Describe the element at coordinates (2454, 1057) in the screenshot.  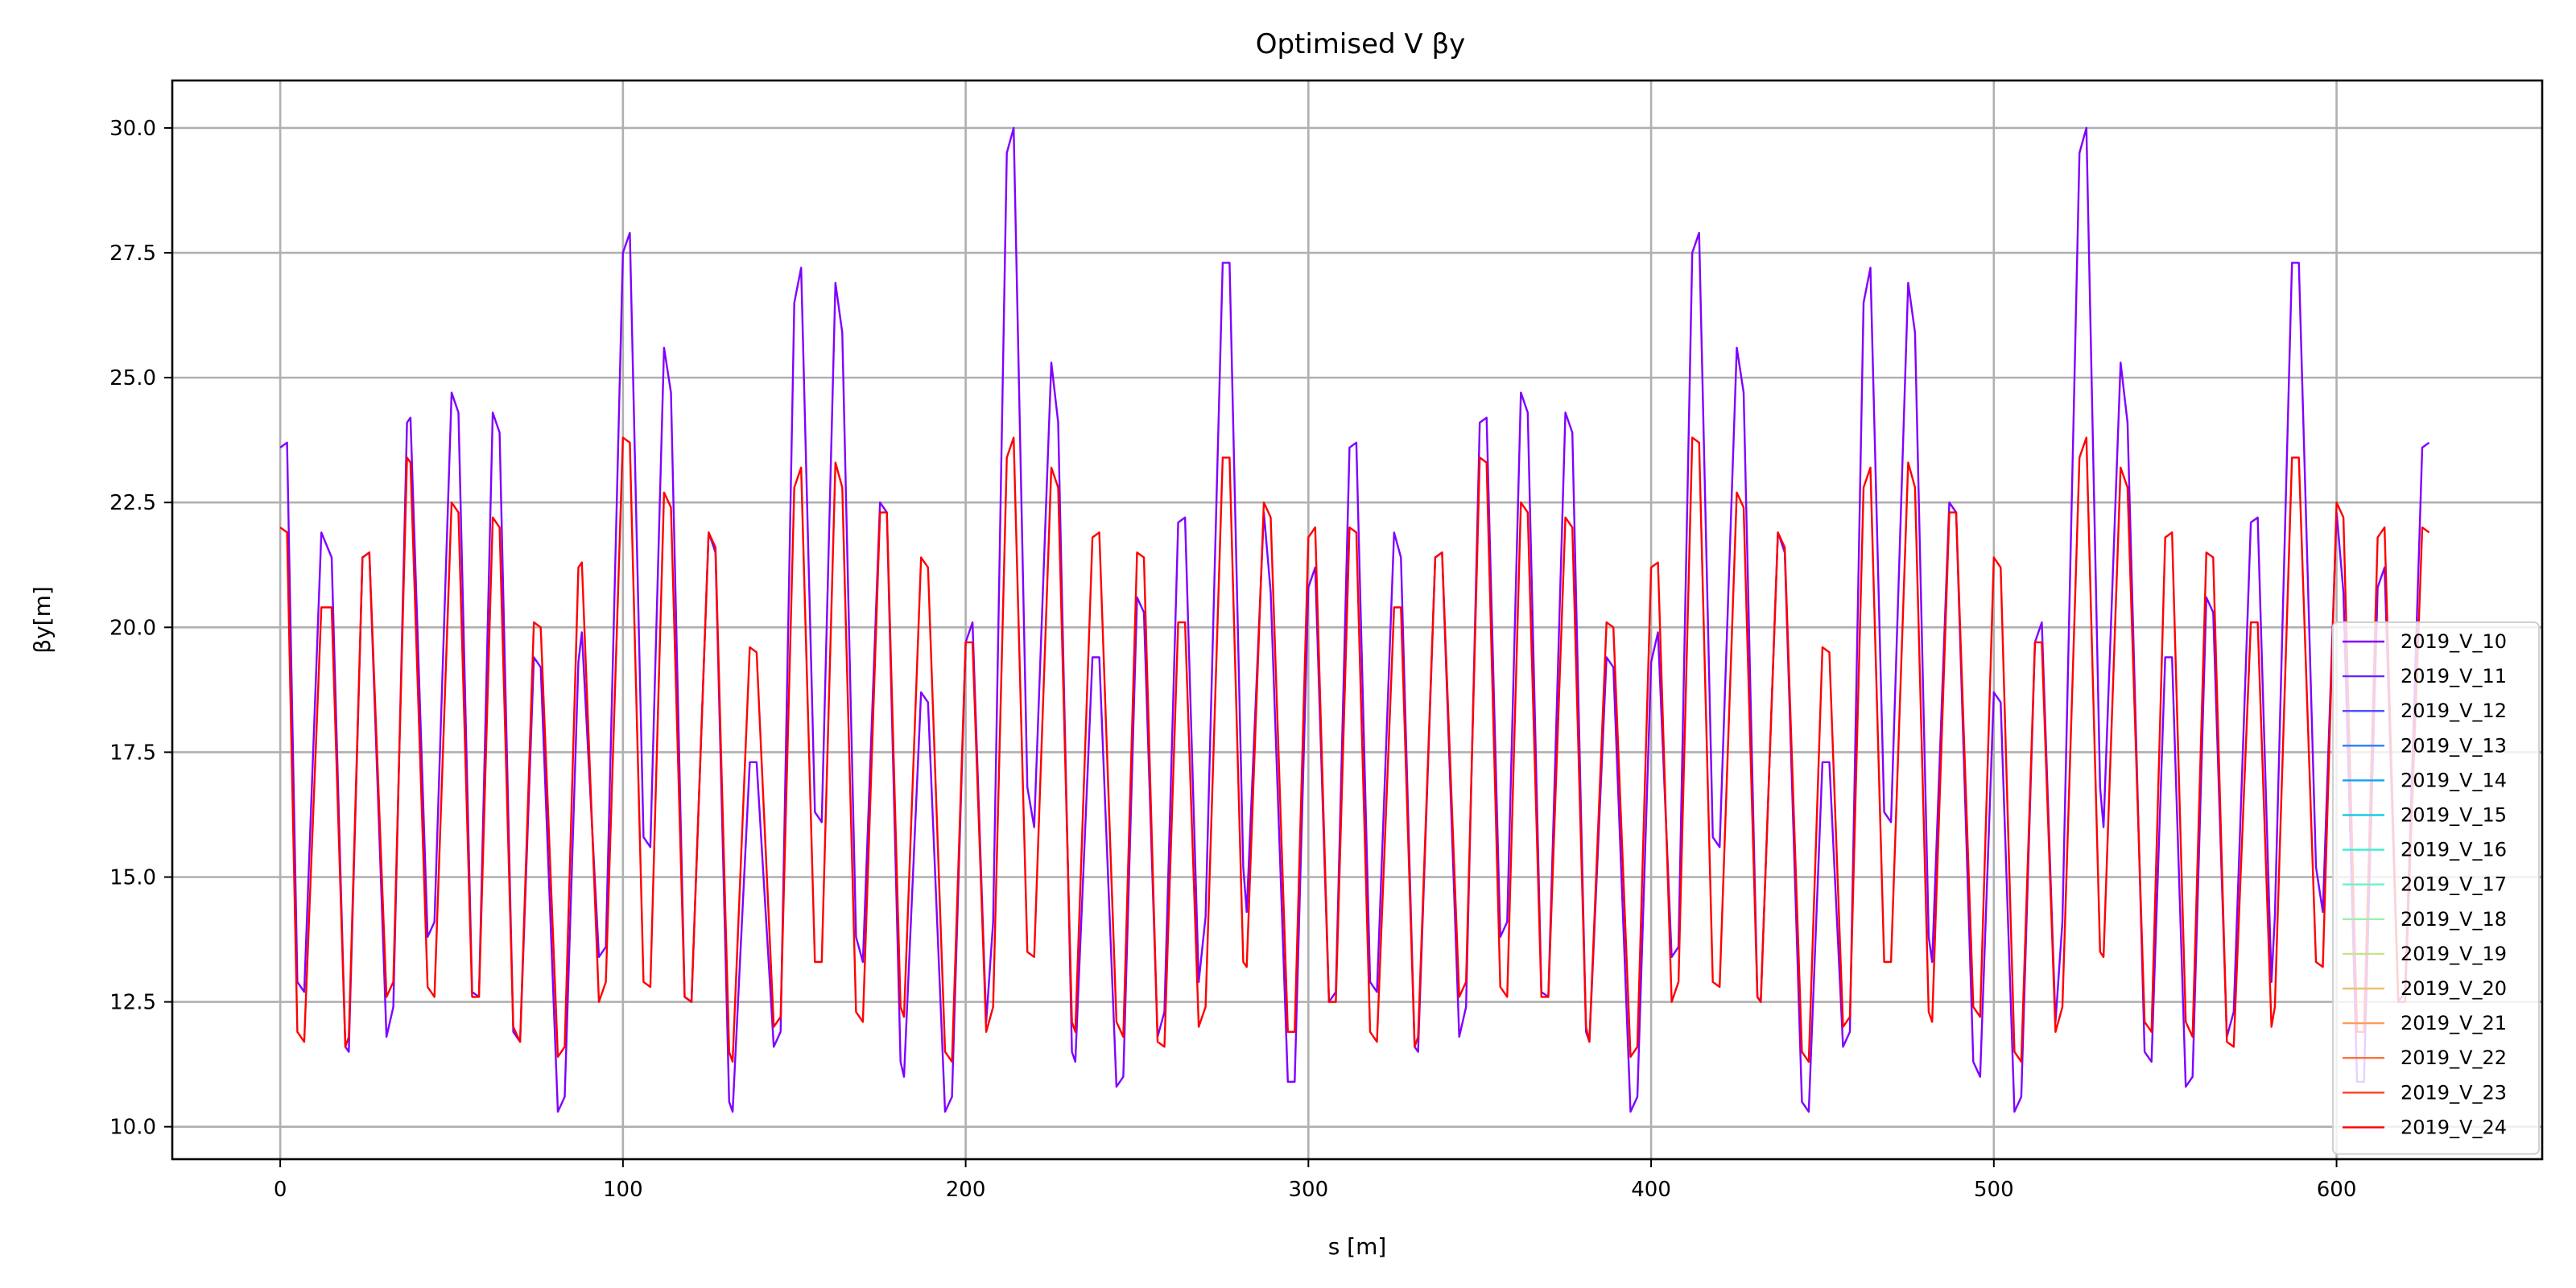
I see `legend-label: 2019_V_22` at that location.